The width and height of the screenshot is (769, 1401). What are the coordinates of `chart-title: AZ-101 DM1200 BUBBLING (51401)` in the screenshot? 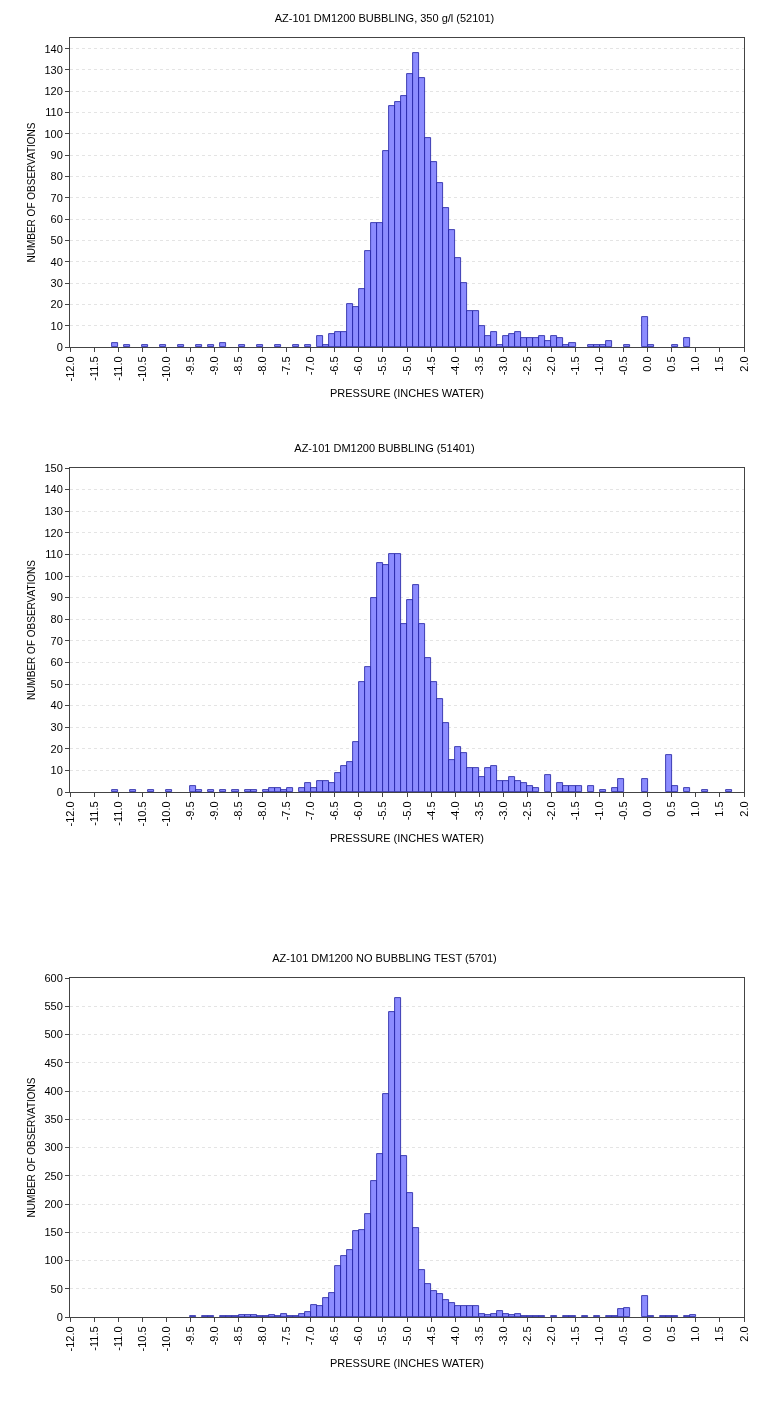 It's located at (384, 447).